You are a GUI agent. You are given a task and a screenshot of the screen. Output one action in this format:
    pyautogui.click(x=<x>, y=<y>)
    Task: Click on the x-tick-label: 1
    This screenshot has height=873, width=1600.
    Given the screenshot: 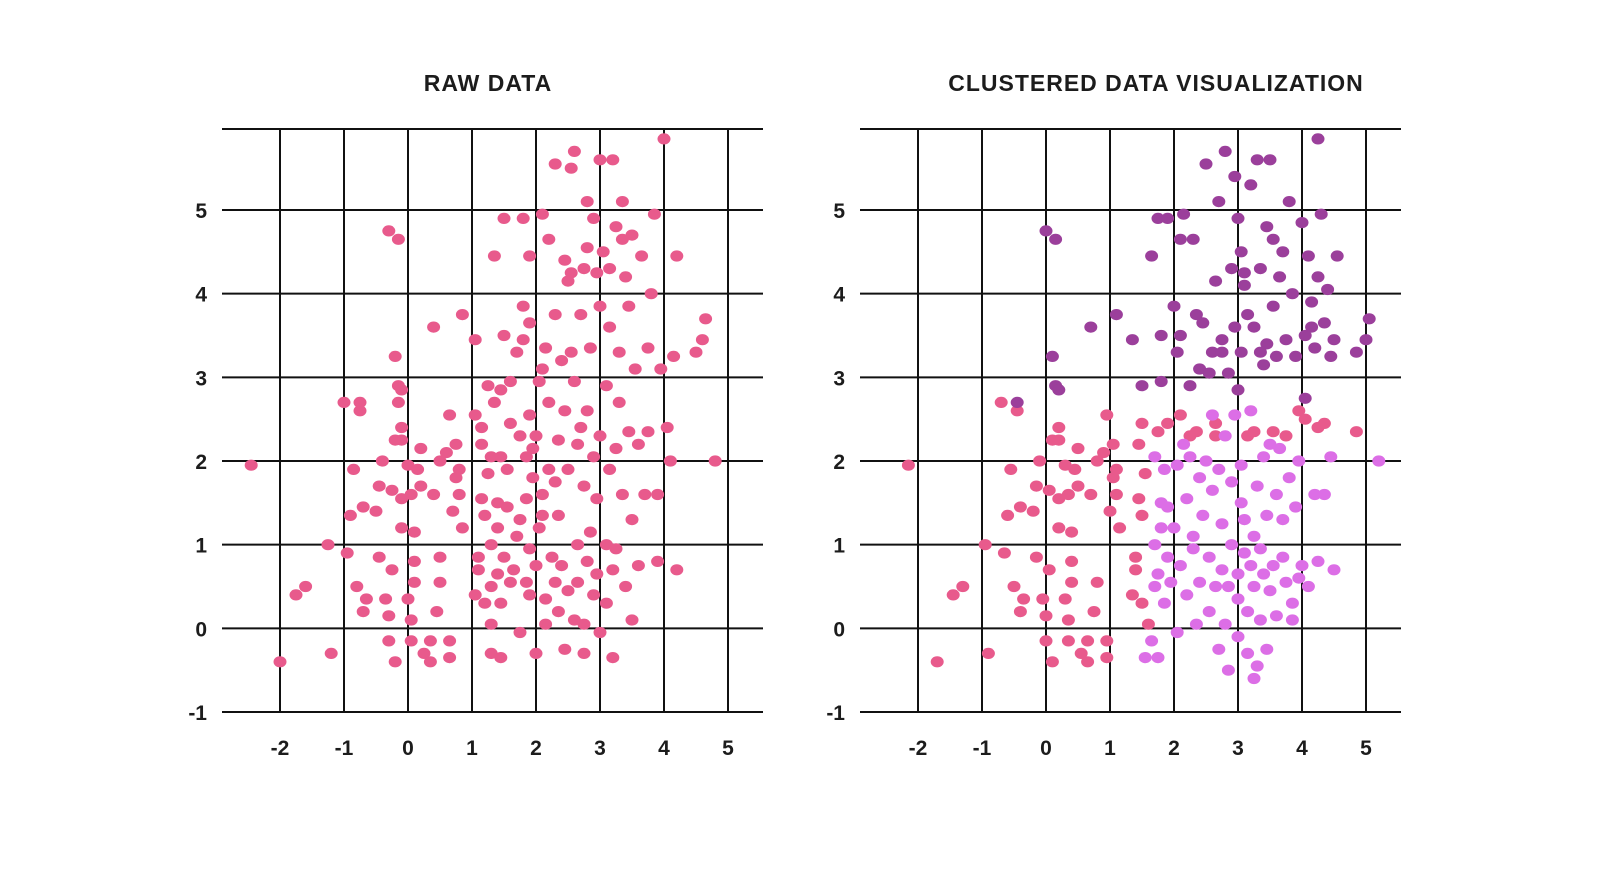 What is the action you would take?
    pyautogui.click(x=1110, y=748)
    